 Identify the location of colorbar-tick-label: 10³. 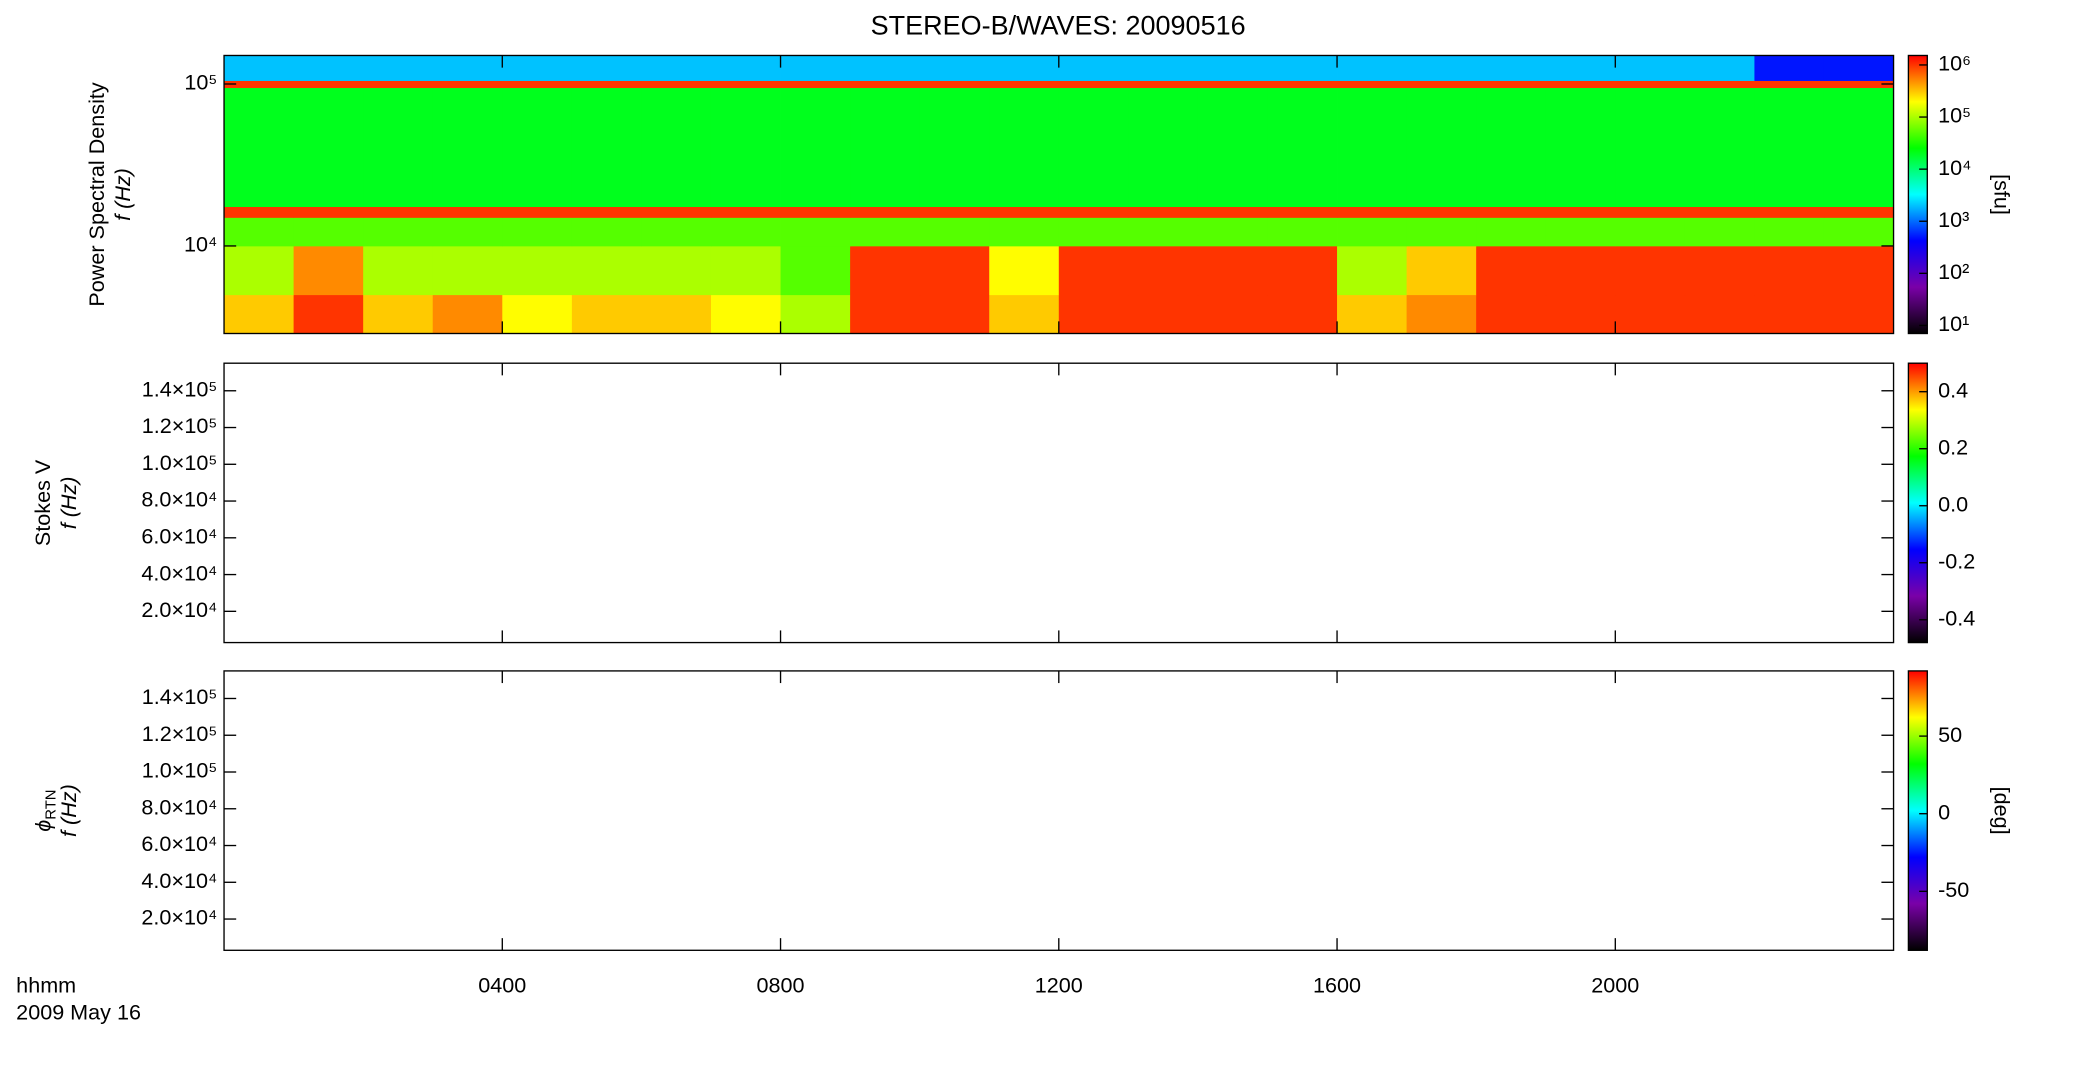
(1953, 219).